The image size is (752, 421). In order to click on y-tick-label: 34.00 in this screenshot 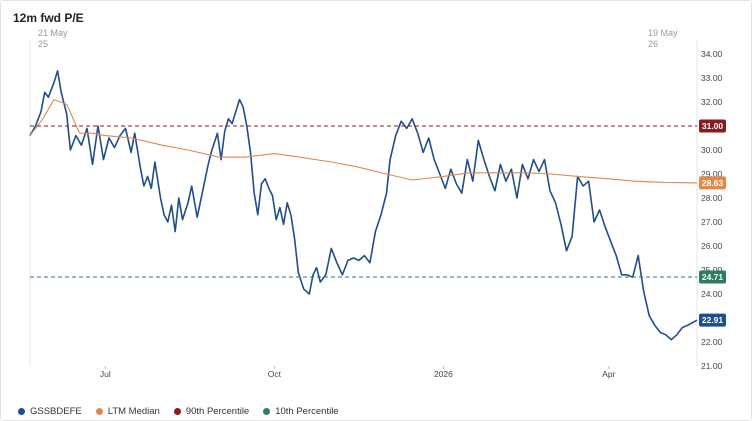, I will do `click(712, 54)`.